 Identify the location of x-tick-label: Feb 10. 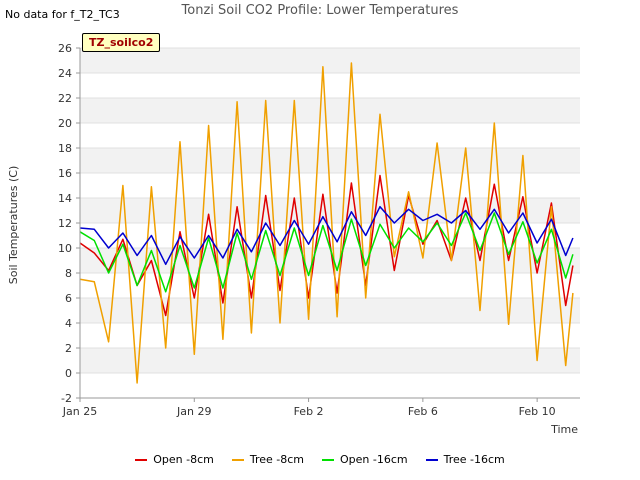
(537, 411).